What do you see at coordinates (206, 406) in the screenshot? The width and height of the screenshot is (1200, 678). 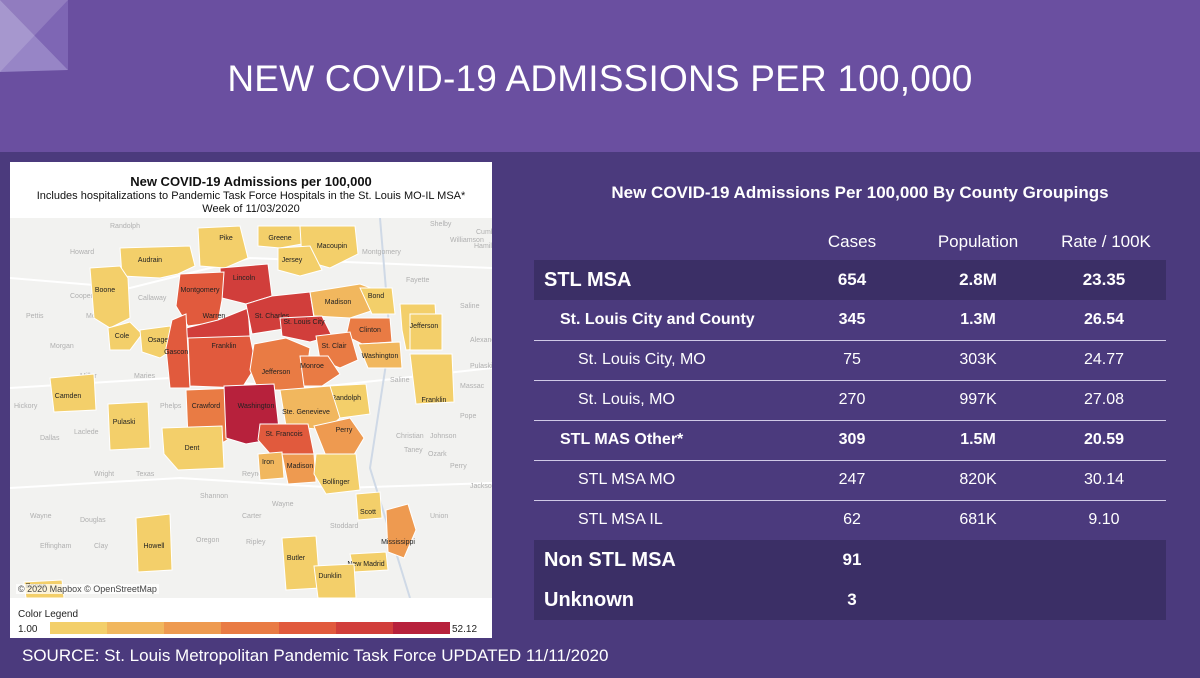 I see `county-label: Crawford` at bounding box center [206, 406].